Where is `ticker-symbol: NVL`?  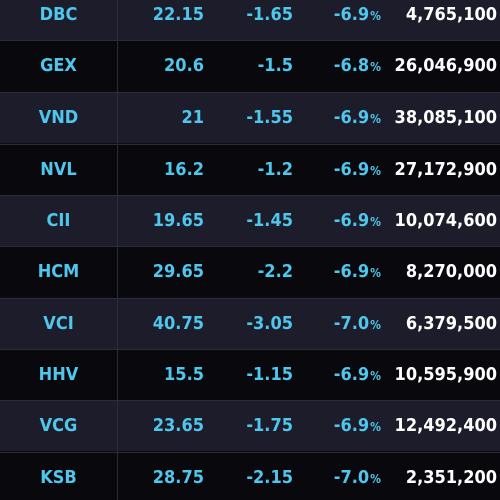
ticker-symbol: NVL is located at coordinates (59, 170).